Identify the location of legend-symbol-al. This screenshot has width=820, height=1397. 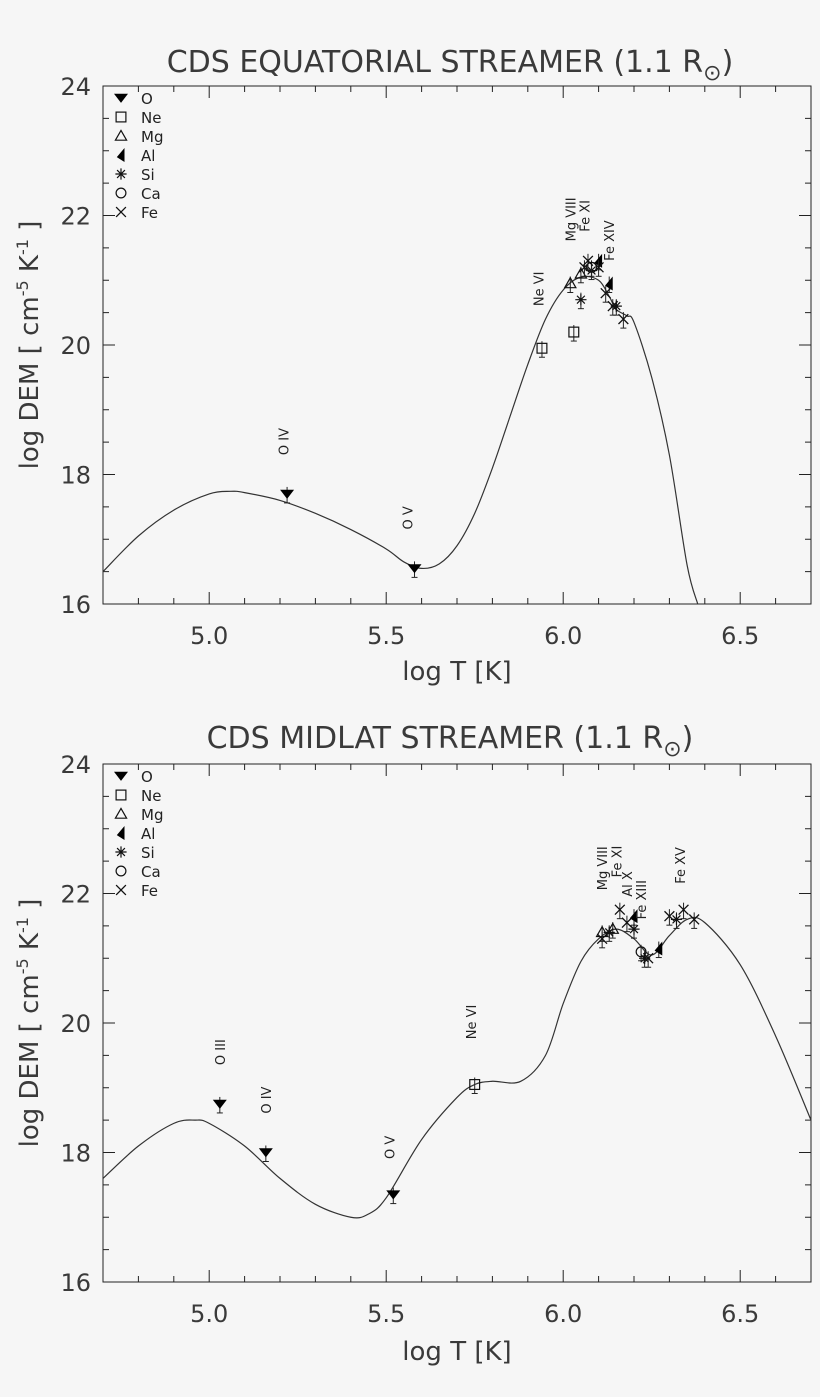
(120, 833).